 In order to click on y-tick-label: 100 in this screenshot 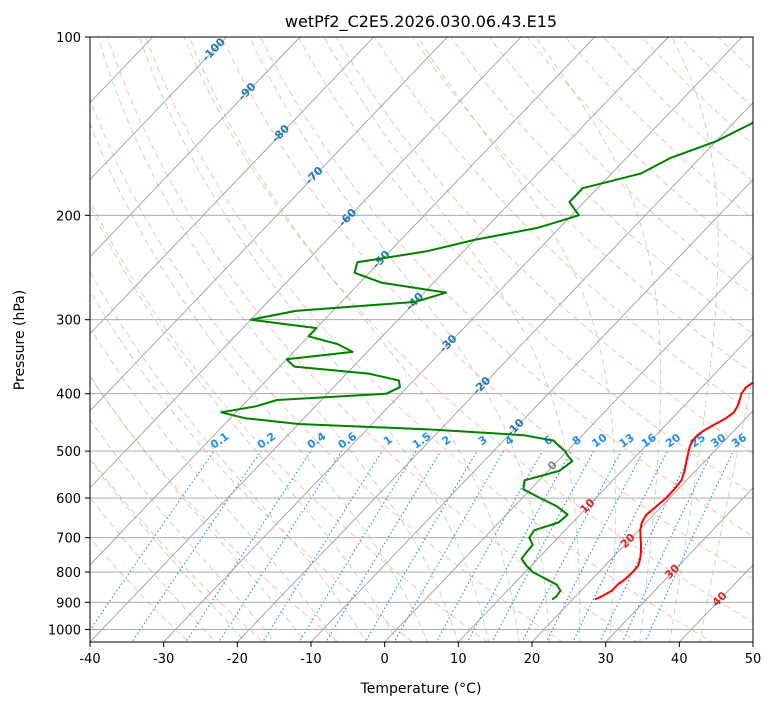, I will do `click(68, 38)`.